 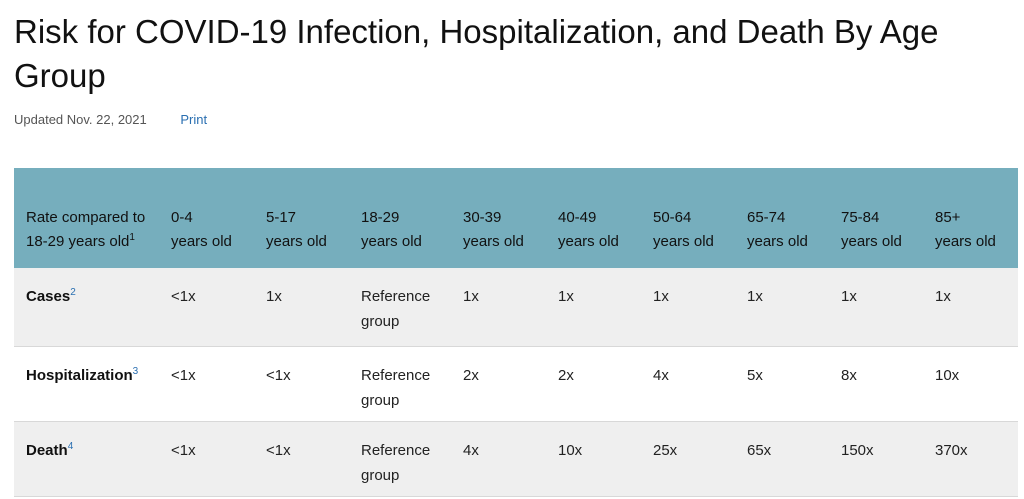 What do you see at coordinates (47, 450) in the screenshot?
I see `row-label: Death` at bounding box center [47, 450].